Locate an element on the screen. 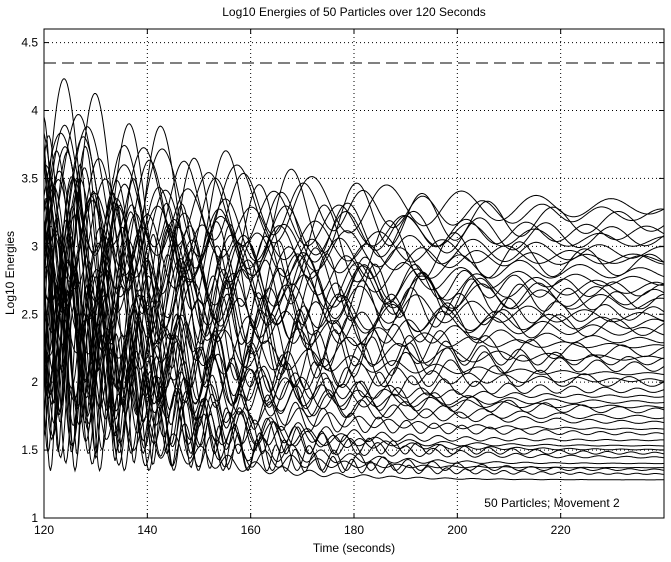  x-tick-label: 160 is located at coordinates (251, 530).